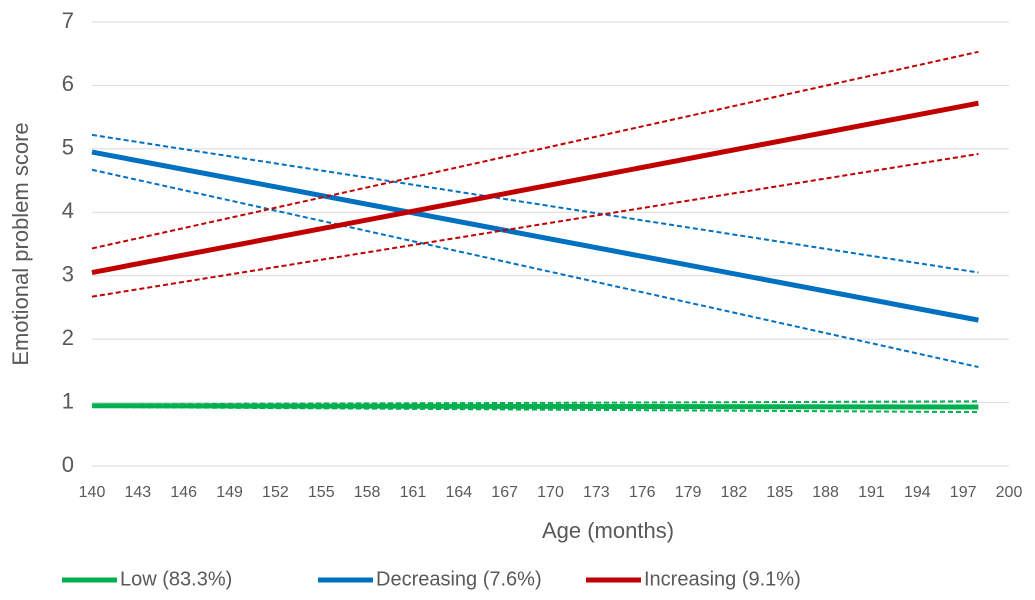 Image resolution: width=1035 pixels, height=600 pixels. I want to click on x-tick-label: 173, so click(596, 492).